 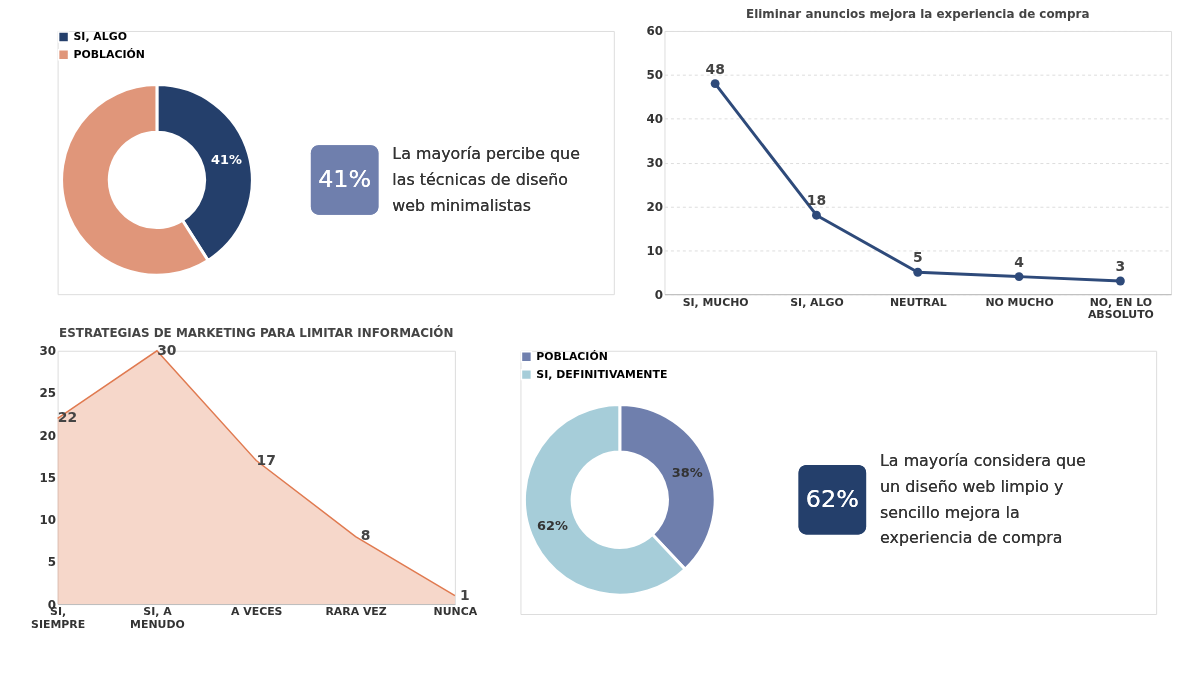 I want to click on y-tick-label: 0, so click(x=658, y=294).